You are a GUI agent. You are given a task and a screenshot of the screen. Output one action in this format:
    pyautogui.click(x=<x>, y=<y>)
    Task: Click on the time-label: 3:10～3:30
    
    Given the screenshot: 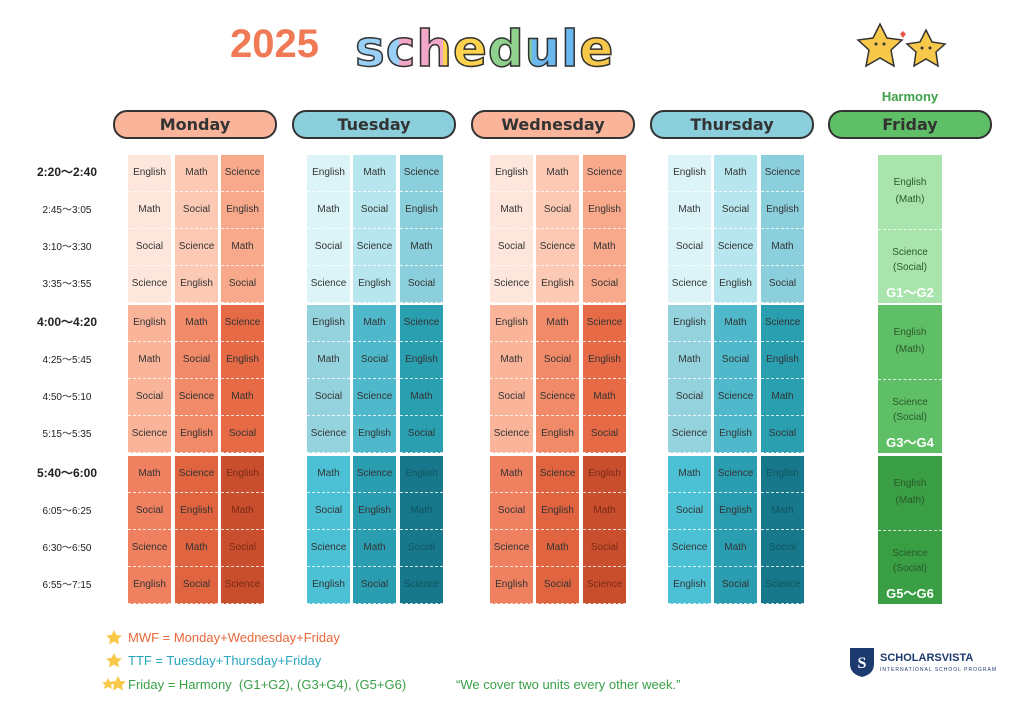 What is the action you would take?
    pyautogui.click(x=67, y=247)
    